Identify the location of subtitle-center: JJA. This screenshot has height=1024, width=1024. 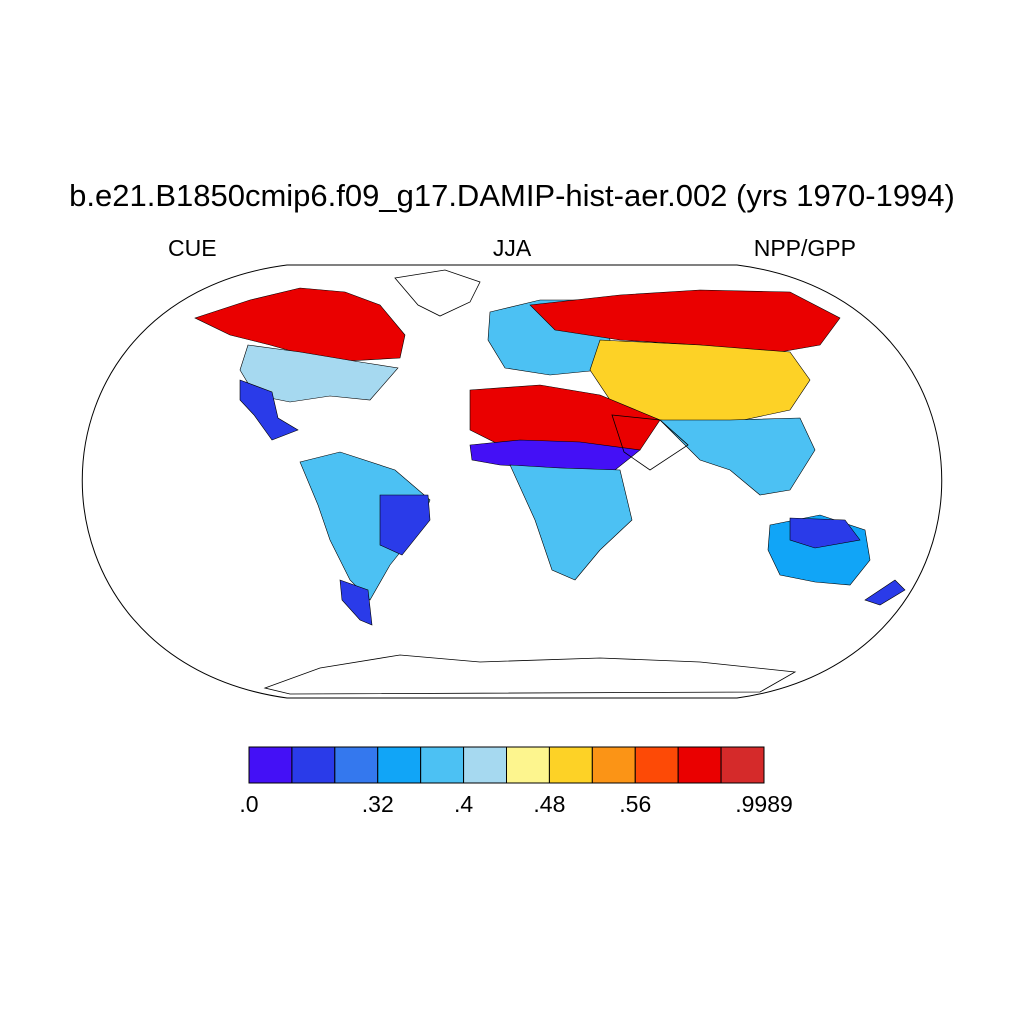
(512, 248).